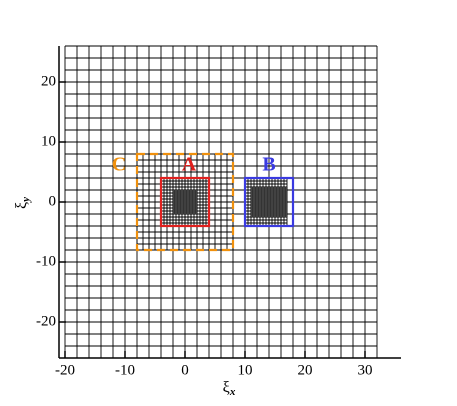 This screenshot has width=457, height=406. Describe the element at coordinates (185, 370) in the screenshot. I see `x-tick-label: 0` at that location.